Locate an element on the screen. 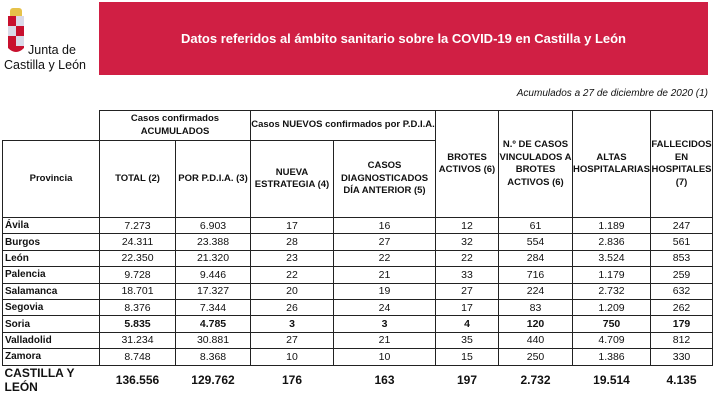  table-row: Ávila 7.273 6.903 17 16 12 61 1.189 247 is located at coordinates (357, 225).